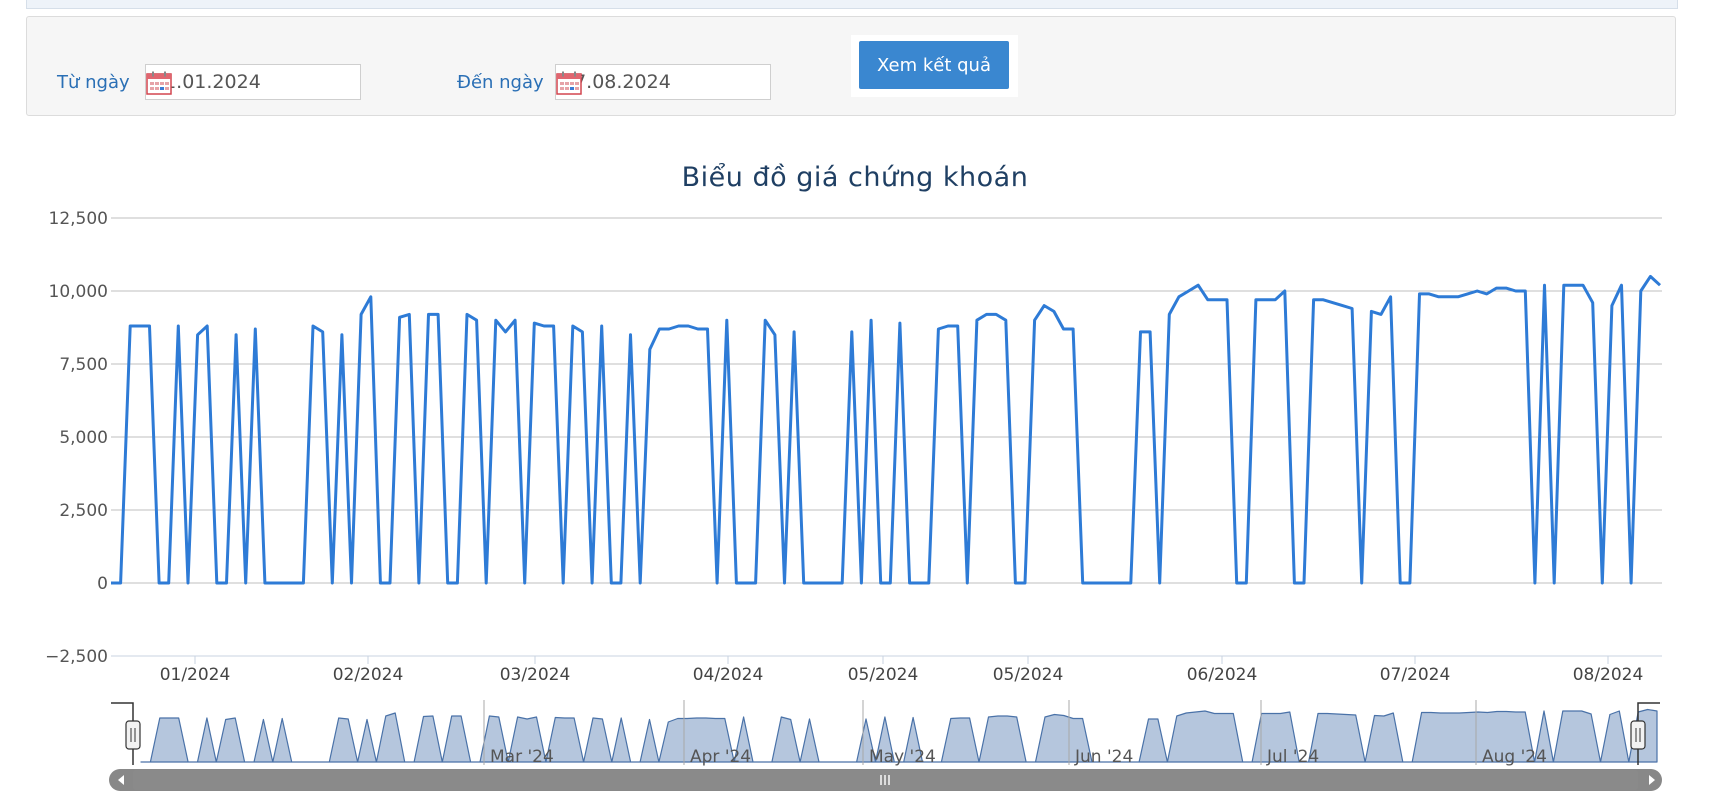 The image size is (1710, 804). What do you see at coordinates (83, 365) in the screenshot?
I see `y-tick-label: 7,500` at bounding box center [83, 365].